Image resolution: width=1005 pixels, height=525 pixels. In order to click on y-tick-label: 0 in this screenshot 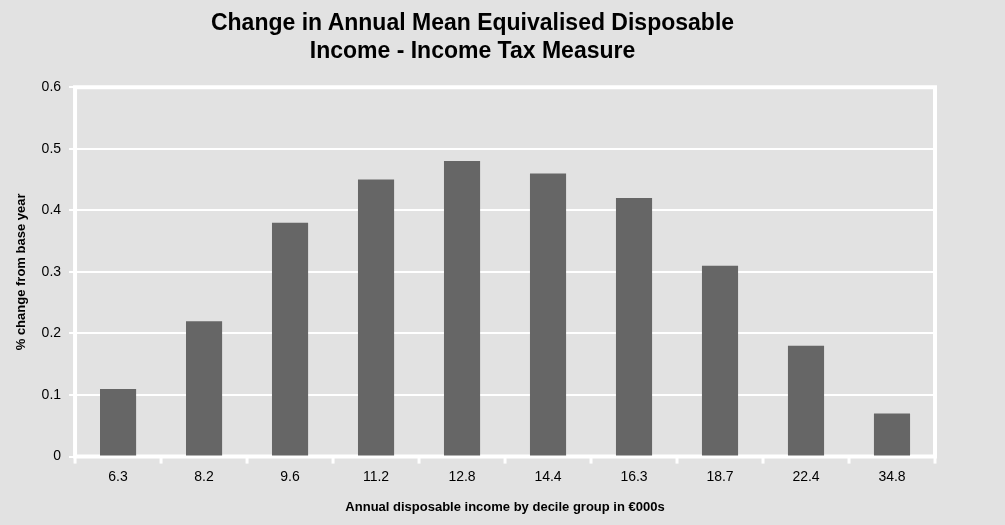, I will do `click(57, 455)`.